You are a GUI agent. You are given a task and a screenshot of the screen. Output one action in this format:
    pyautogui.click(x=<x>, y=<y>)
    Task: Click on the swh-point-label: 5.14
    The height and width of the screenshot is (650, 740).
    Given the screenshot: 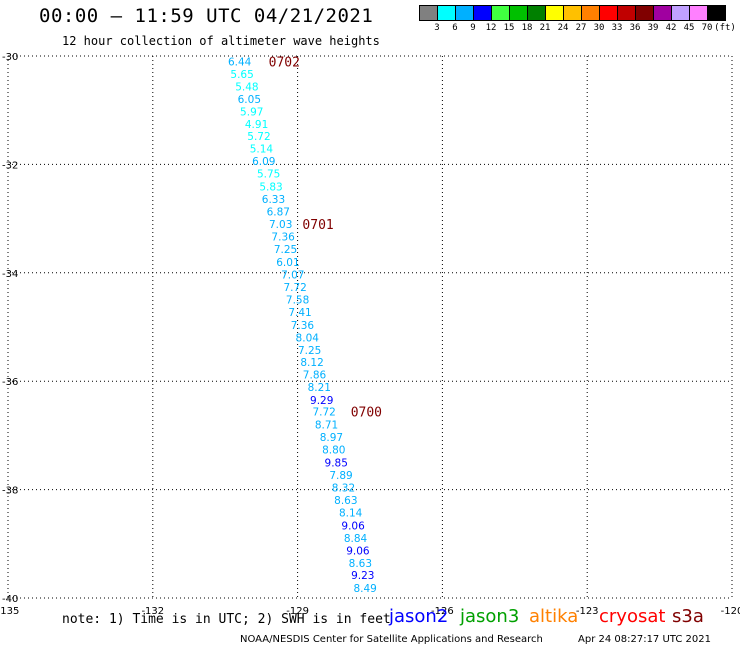 What is the action you would take?
    pyautogui.click(x=262, y=150)
    